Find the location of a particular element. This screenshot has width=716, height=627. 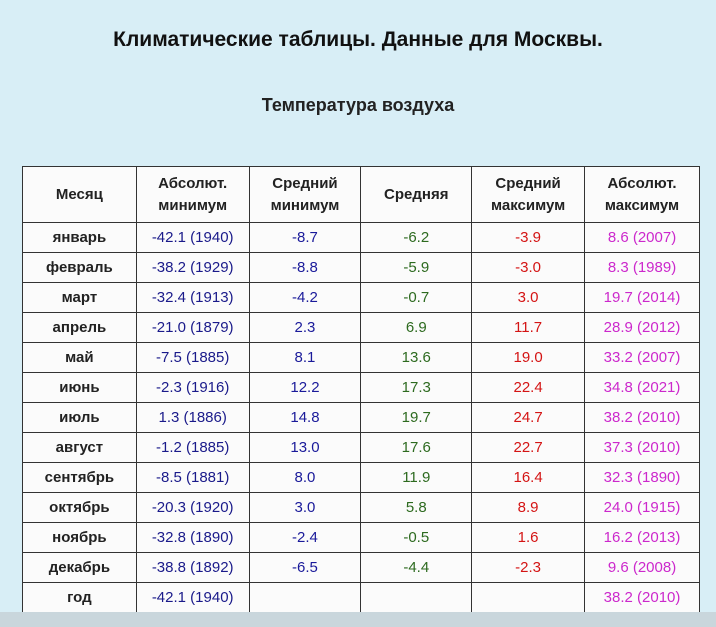

value-cell: -2.4 is located at coordinates (305, 537).